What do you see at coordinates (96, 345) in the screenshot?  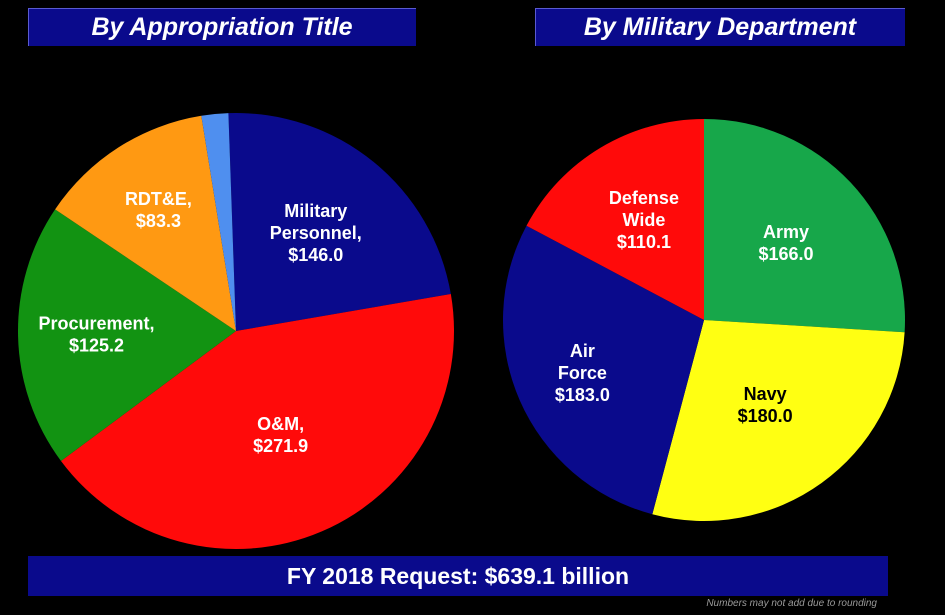 I see `slice-label-appropriation-2-1: $125.2` at bounding box center [96, 345].